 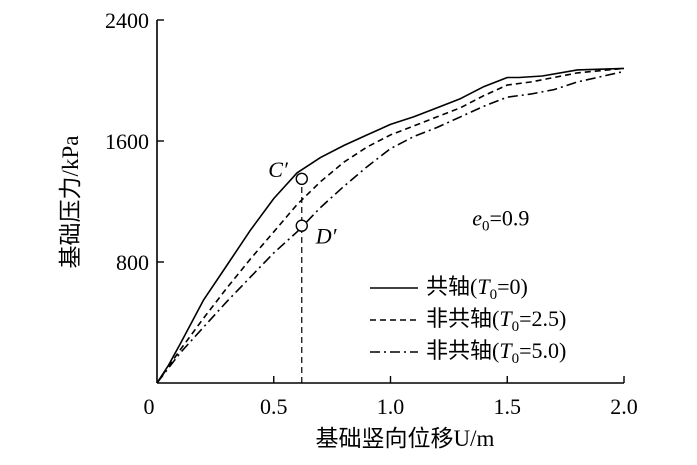 I want to click on x-tick-label: 0, so click(x=149, y=406).